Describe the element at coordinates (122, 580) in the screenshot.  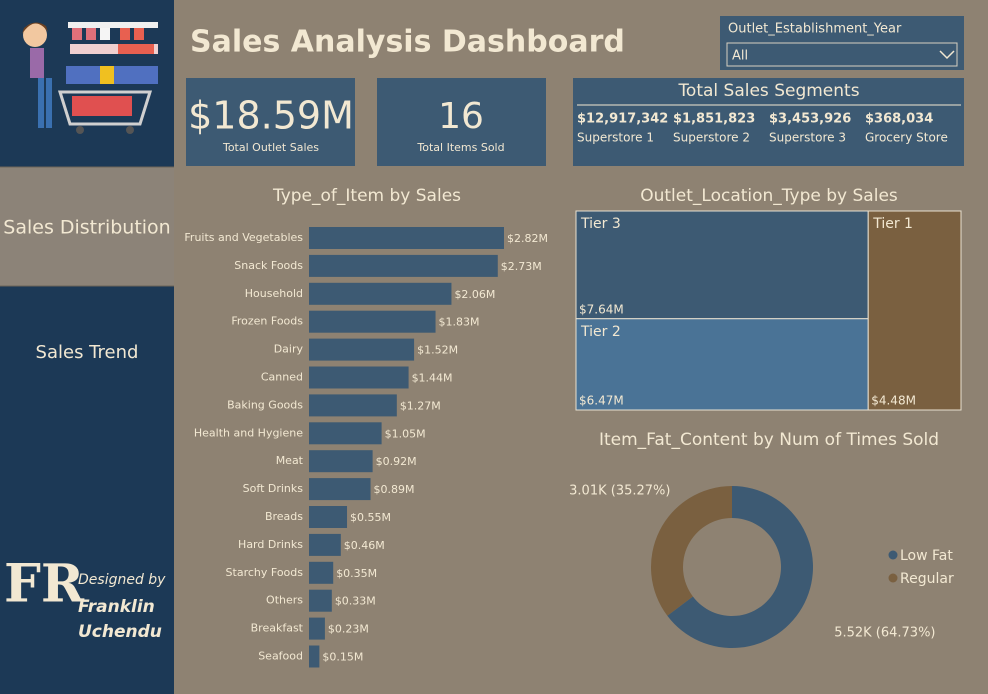
I see `credit-text: Designed by` at that location.